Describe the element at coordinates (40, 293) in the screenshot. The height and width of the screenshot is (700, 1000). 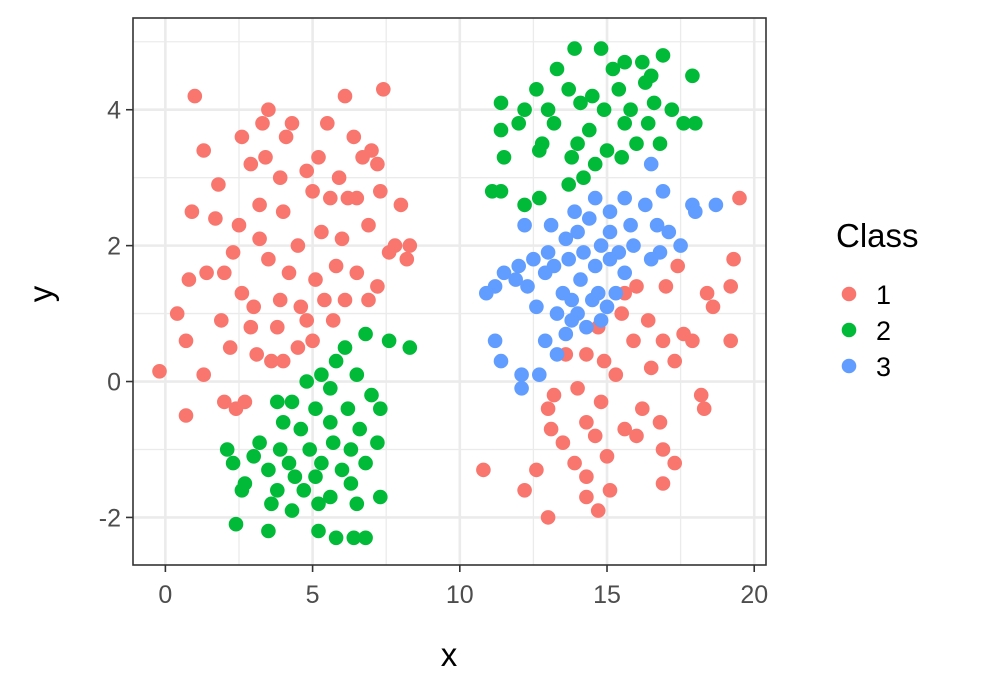
I see `y-axis-title: y` at that location.